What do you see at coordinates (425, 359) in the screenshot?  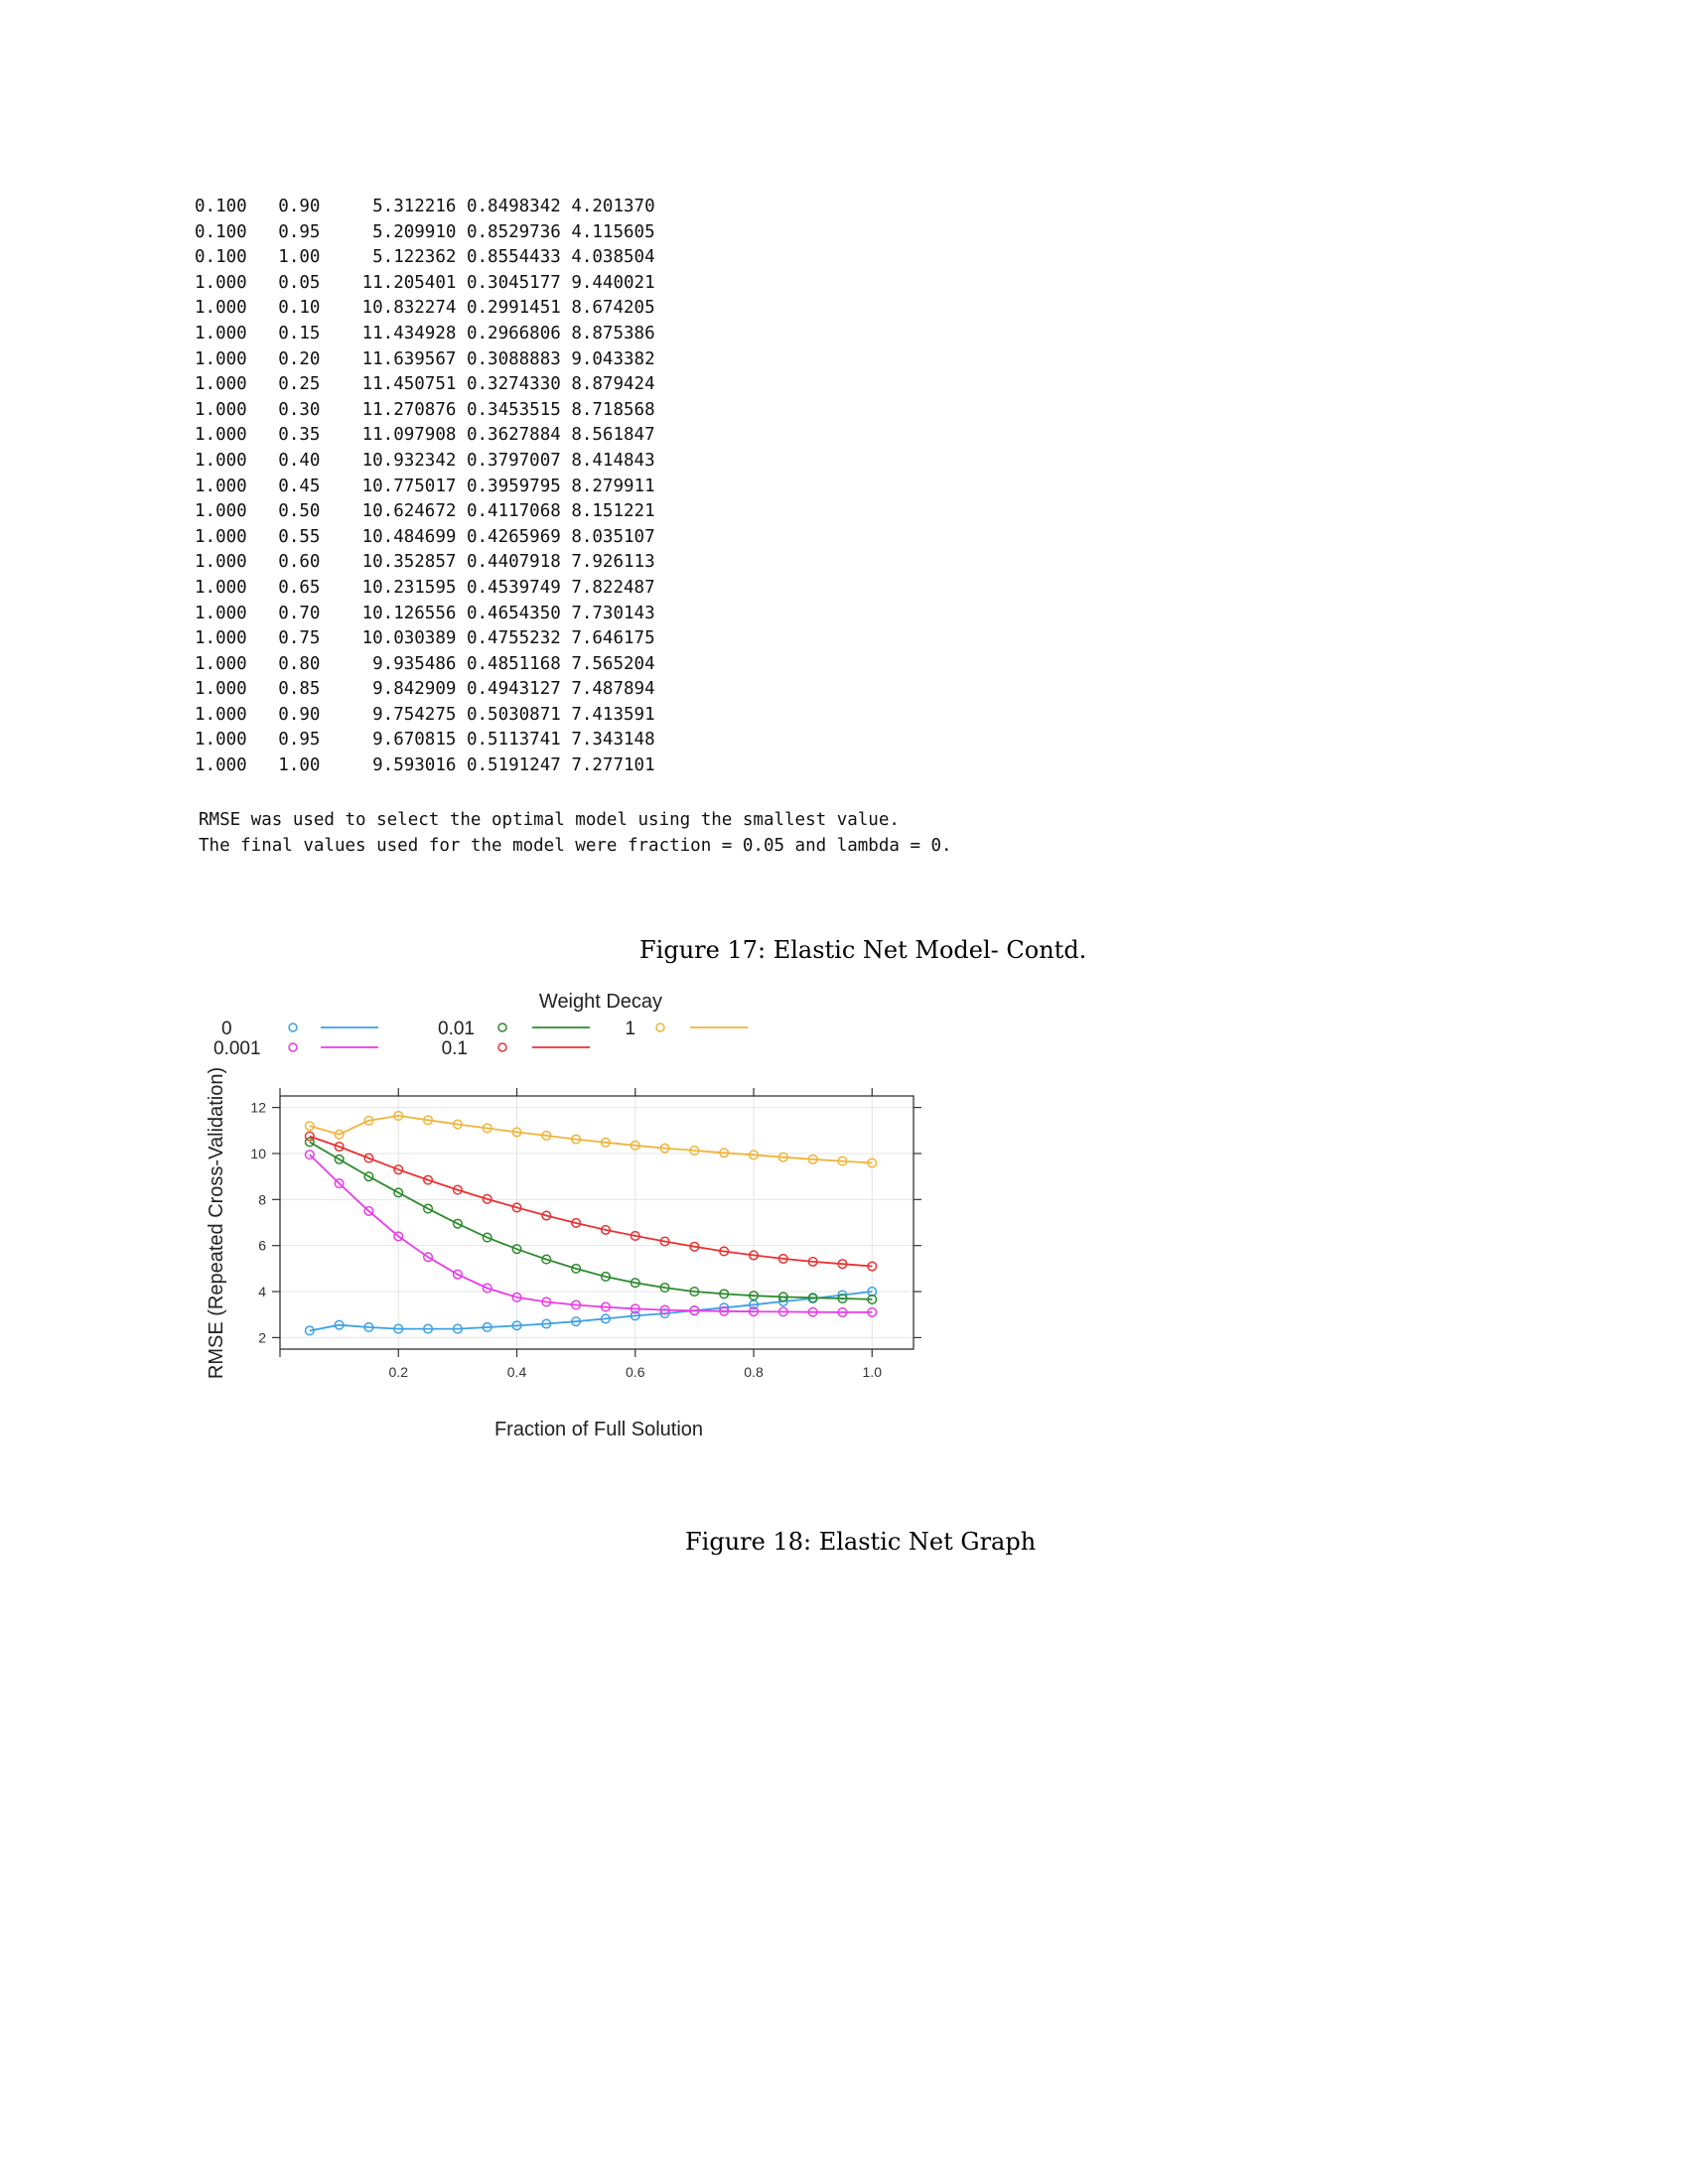 I see `table-row: 1.000 0.20 11.639567 0.3088883 9.043382` at bounding box center [425, 359].